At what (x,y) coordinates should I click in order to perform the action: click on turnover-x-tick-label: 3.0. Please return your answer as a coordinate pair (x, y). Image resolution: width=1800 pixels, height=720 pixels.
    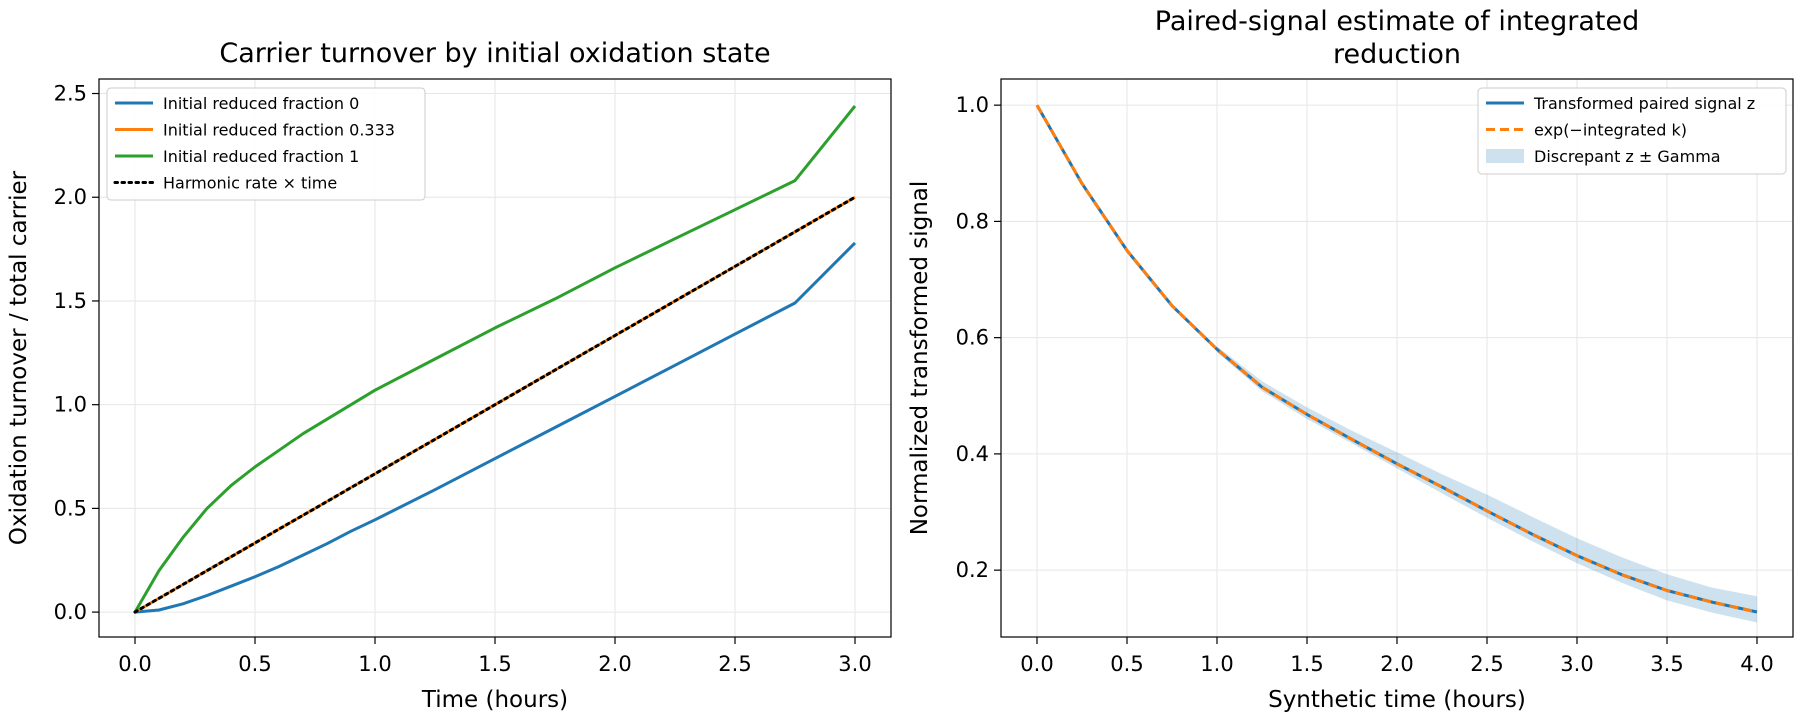
    Looking at the image, I should click on (854, 664).